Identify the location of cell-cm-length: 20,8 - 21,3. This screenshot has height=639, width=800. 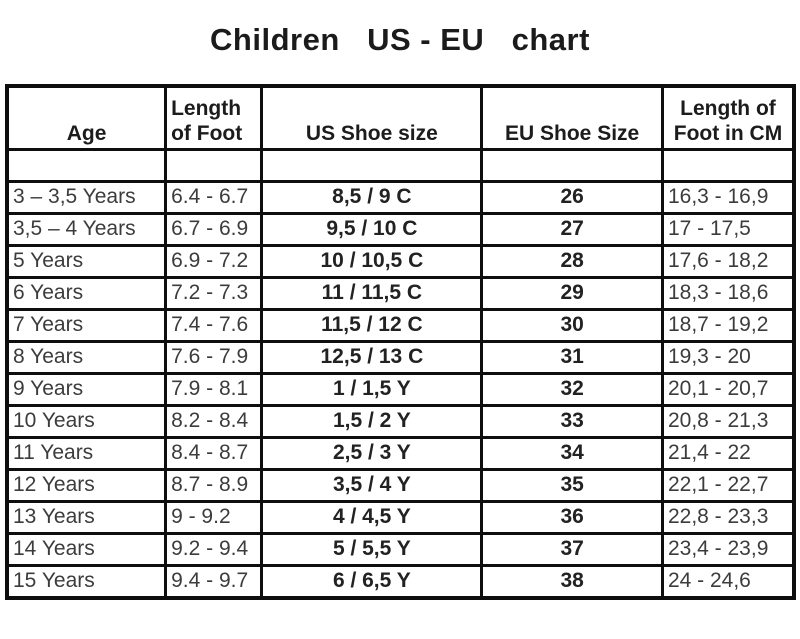
(728, 421).